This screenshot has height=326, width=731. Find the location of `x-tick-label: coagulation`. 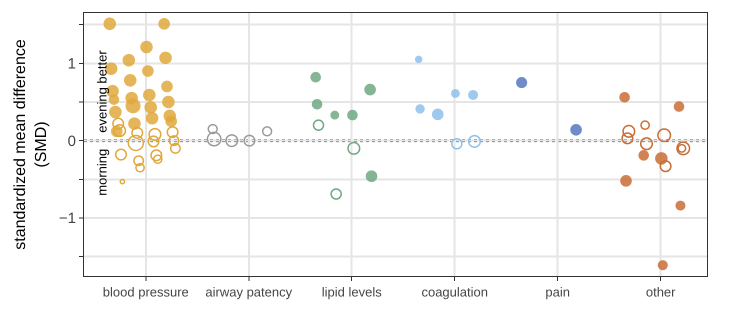

x-tick-label: coagulation is located at coordinates (454, 292).